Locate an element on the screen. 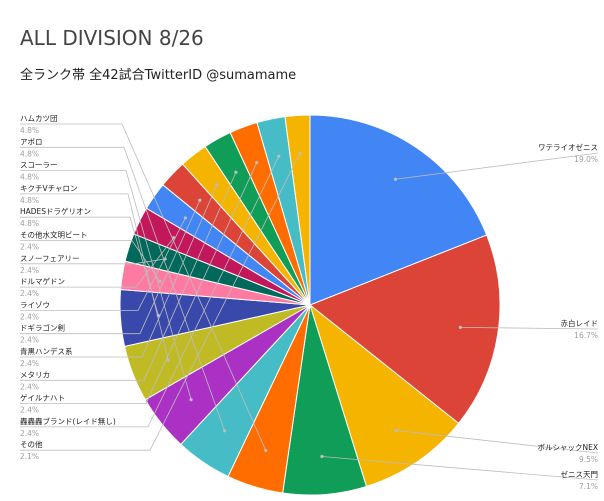  slice-percent-15: 2.4% is located at coordinates (29, 386).